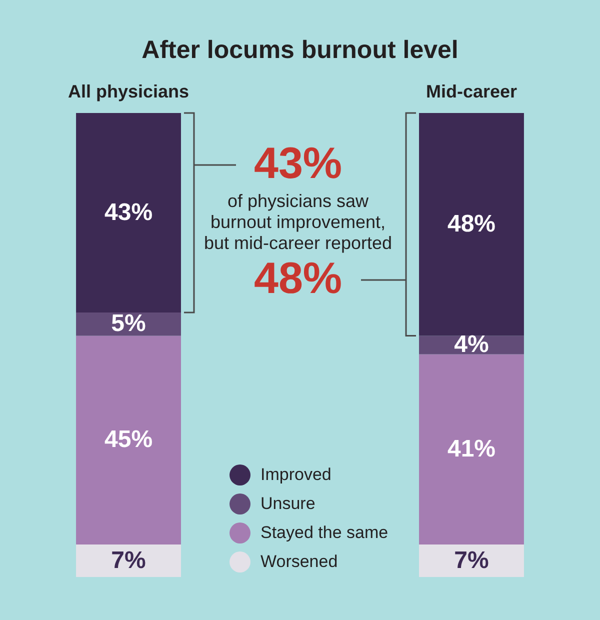 The image size is (600, 620). What do you see at coordinates (298, 163) in the screenshot?
I see `annotation: 43%` at bounding box center [298, 163].